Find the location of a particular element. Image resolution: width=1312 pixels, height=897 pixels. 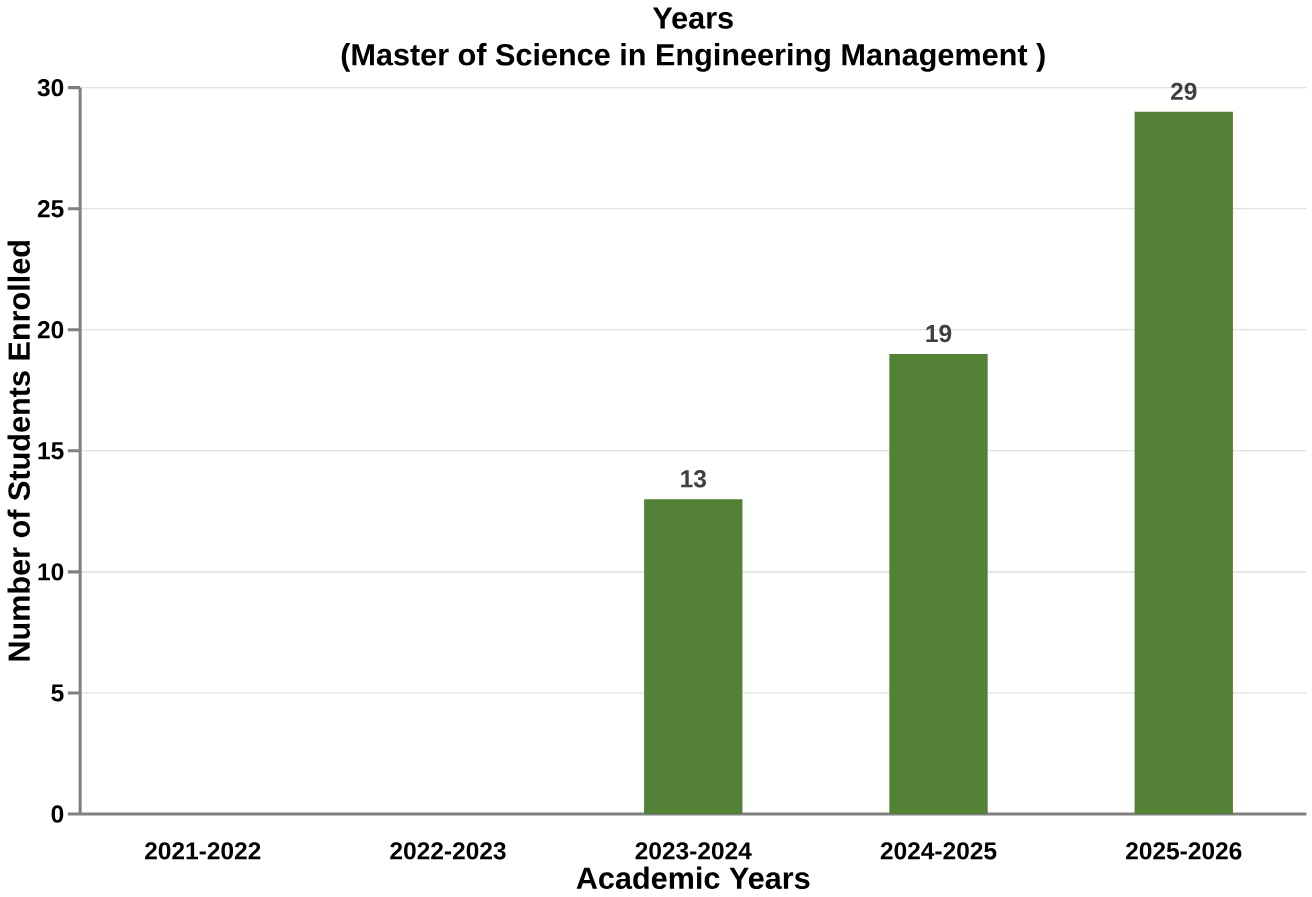

data-label: 19 is located at coordinates (939, 334).